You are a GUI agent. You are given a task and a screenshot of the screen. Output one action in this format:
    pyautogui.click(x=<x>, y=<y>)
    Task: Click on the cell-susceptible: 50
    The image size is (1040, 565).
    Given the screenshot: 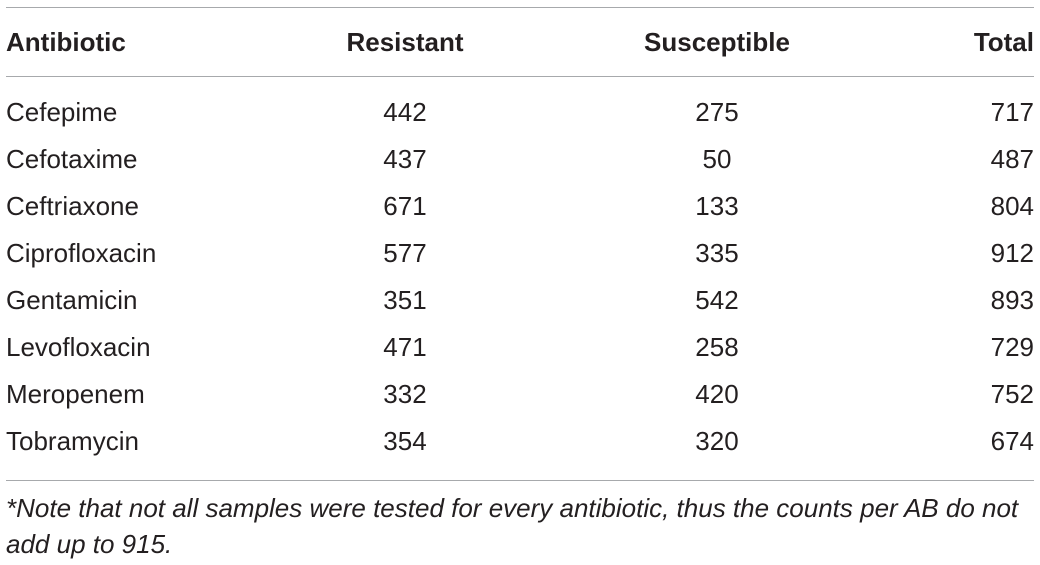 What is the action you would take?
    pyautogui.click(x=717, y=158)
    